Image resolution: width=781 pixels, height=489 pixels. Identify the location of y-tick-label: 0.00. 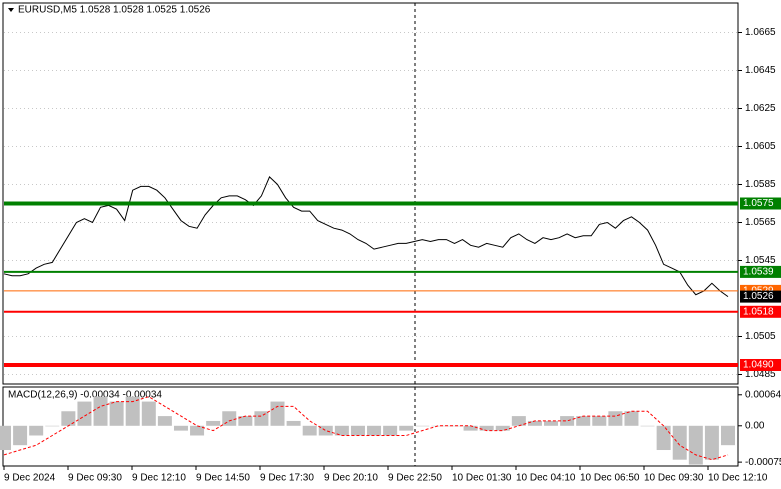
(755, 425).